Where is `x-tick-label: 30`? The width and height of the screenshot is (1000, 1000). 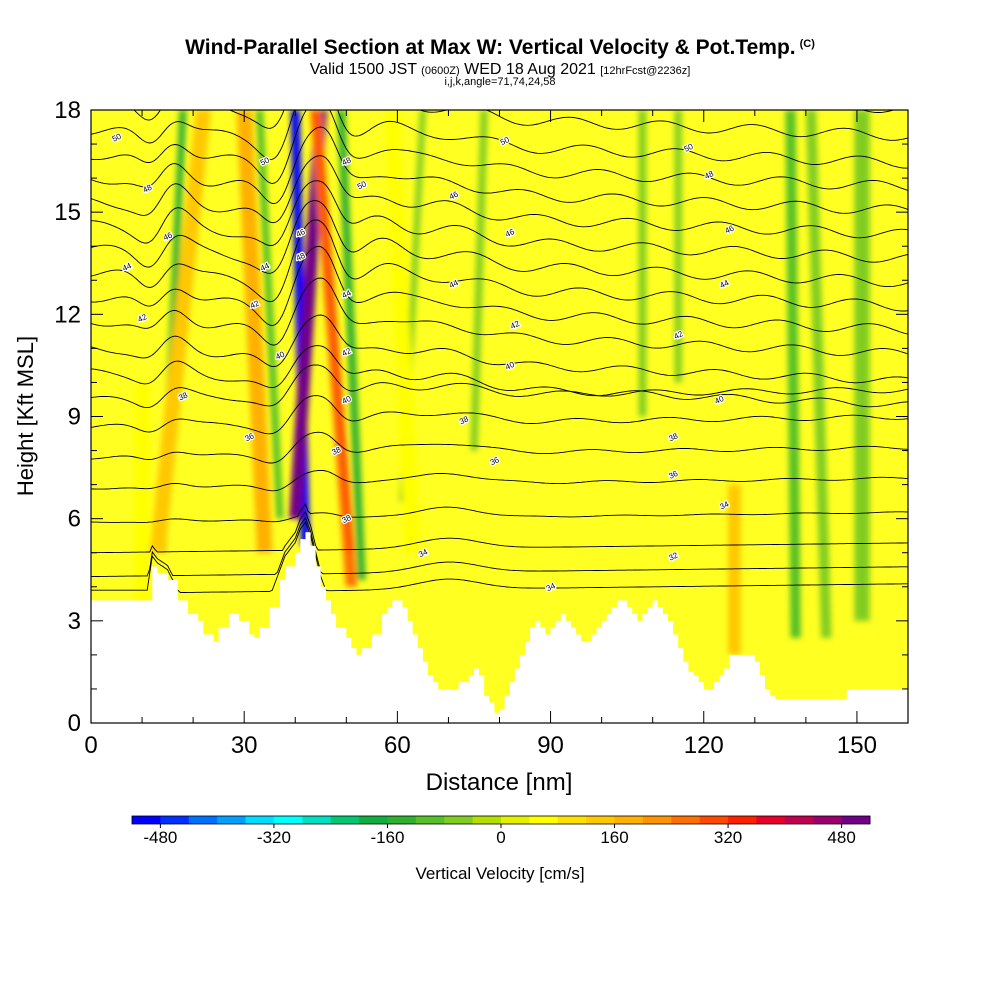
x-tick-label: 30 is located at coordinates (244, 745).